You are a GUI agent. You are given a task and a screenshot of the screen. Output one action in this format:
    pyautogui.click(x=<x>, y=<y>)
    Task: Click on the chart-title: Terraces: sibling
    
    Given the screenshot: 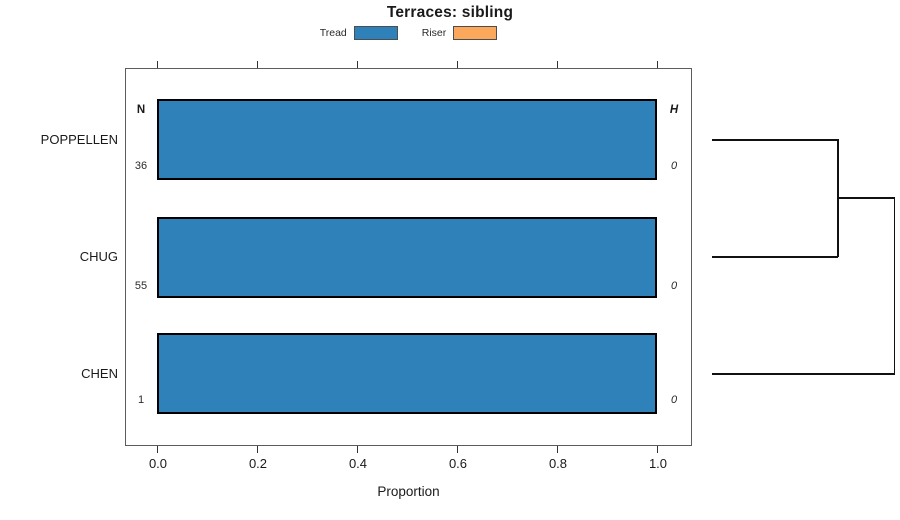 What is the action you would take?
    pyautogui.click(x=450, y=12)
    